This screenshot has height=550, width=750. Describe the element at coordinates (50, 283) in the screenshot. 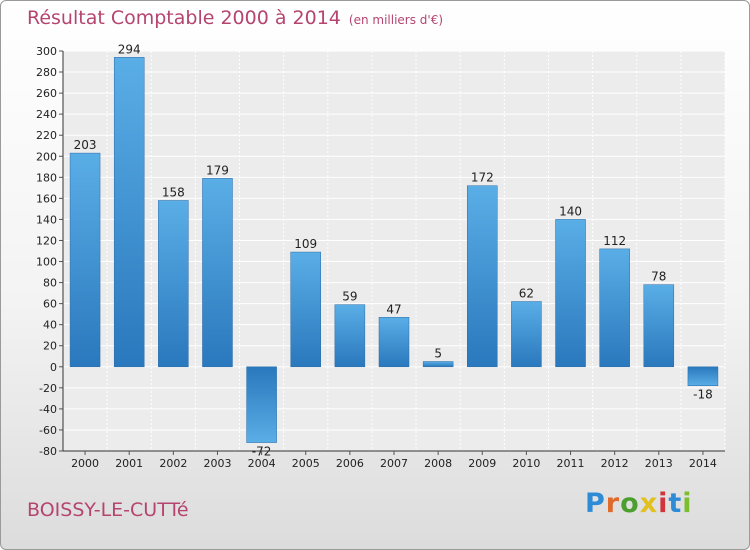

I see `y-tick-label: 80` at that location.